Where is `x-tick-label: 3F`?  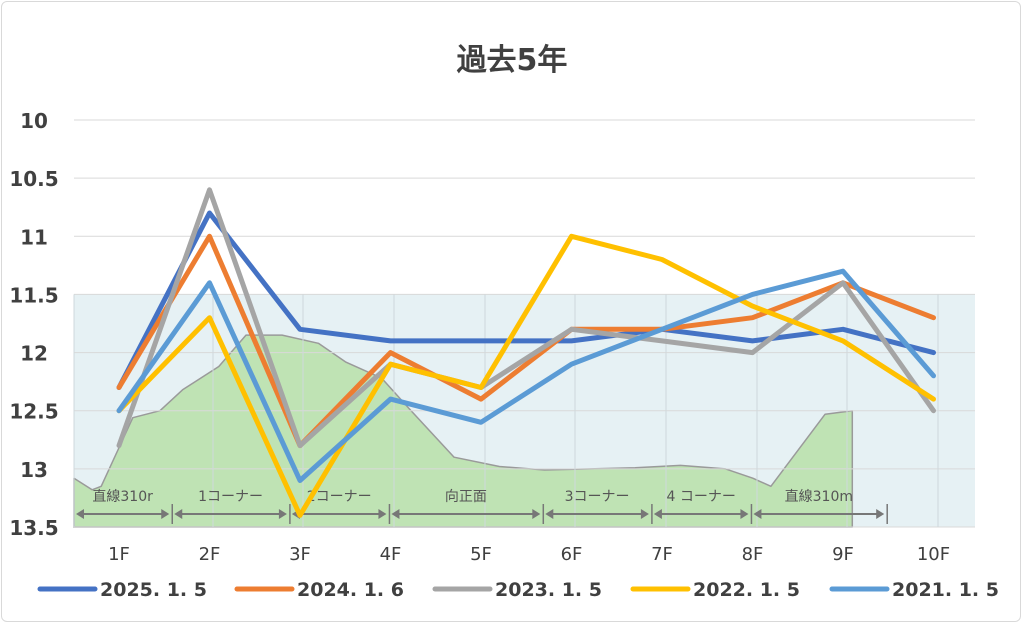 x-tick-label: 3F is located at coordinates (300, 554).